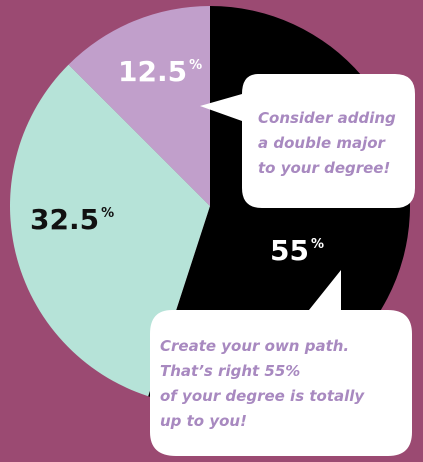  Describe the element at coordinates (255, 346) in the screenshot. I see `callout-bottom-line-1: Create your own path.` at that location.